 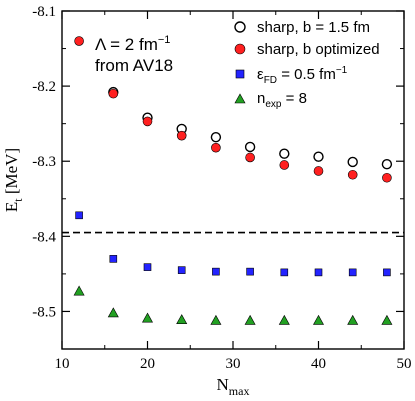 What do you see at coordinates (282, 100) in the screenshot?
I see `legend-label-nexp: nexp = 8` at bounding box center [282, 100].